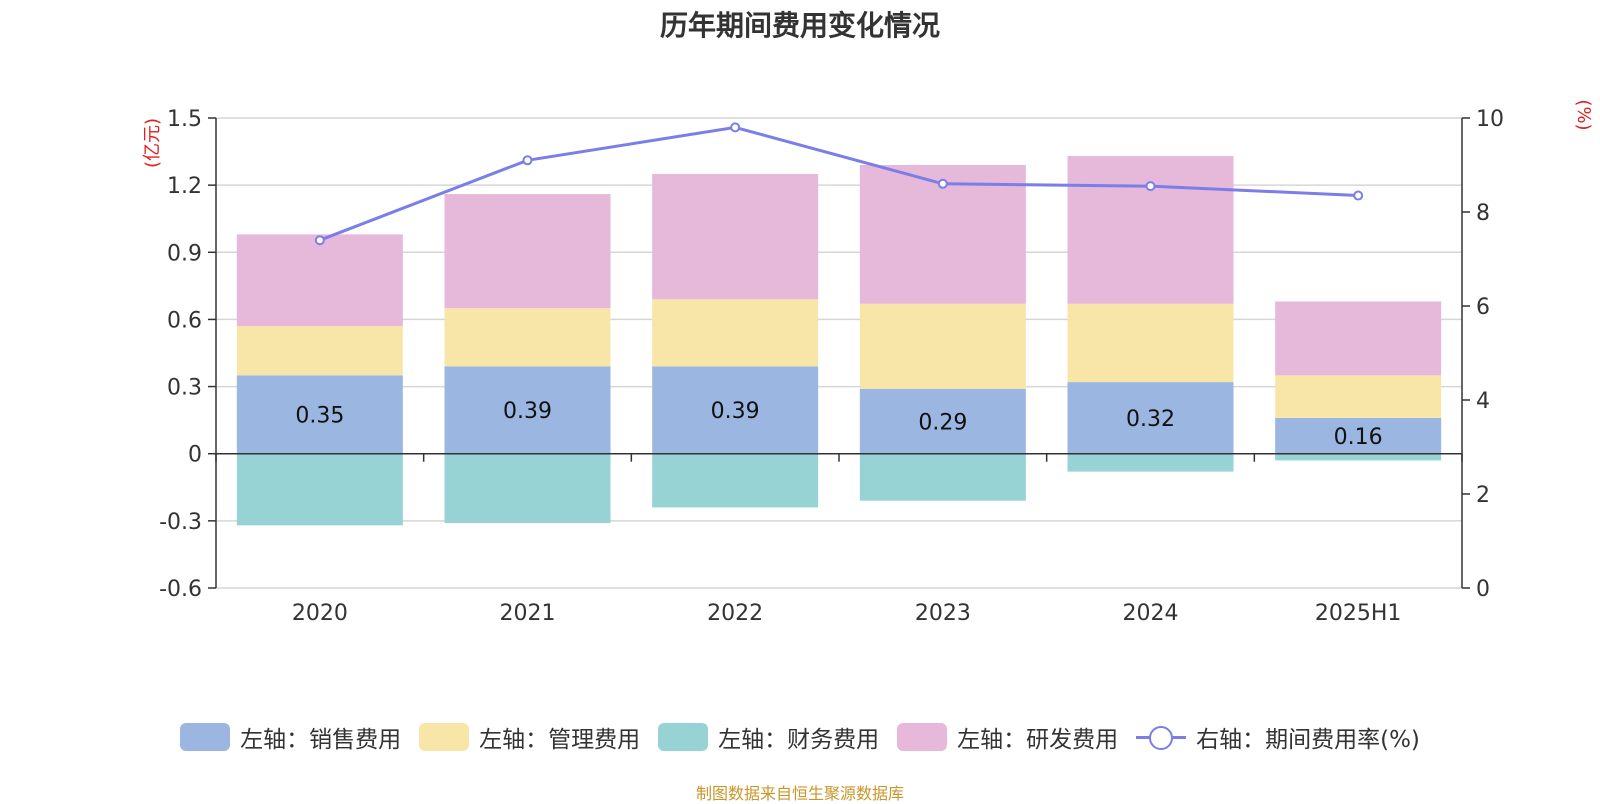 Image resolution: width=1600 pixels, height=804 pixels. I want to click on data-label-sales: 0.35, so click(319, 416).